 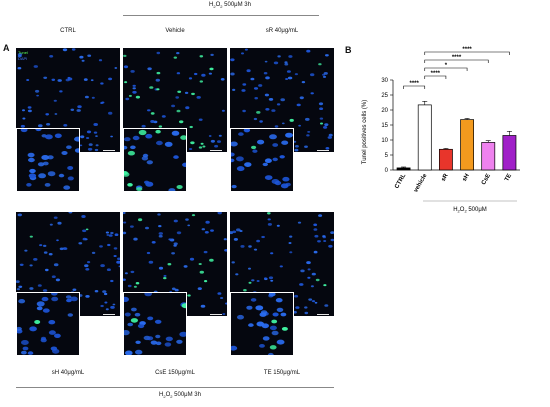 What do you see at coordinates (435, 77) in the screenshot?
I see `significance-bracket` at bounding box center [435, 77].